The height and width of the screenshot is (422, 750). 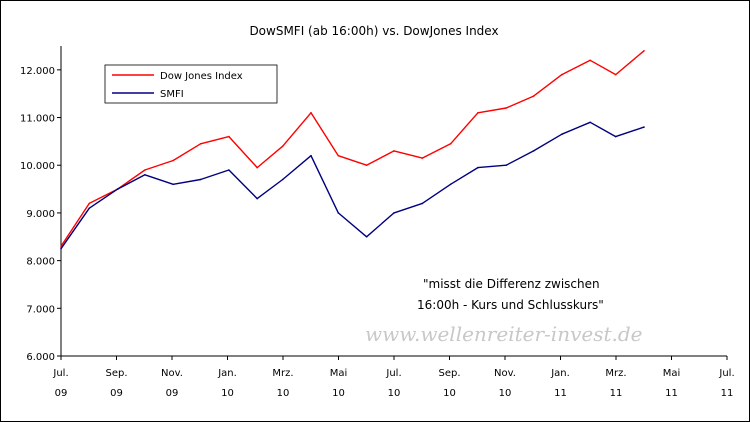 What do you see at coordinates (172, 94) in the screenshot?
I see `legend-label-smfi: SMFI` at bounding box center [172, 94].